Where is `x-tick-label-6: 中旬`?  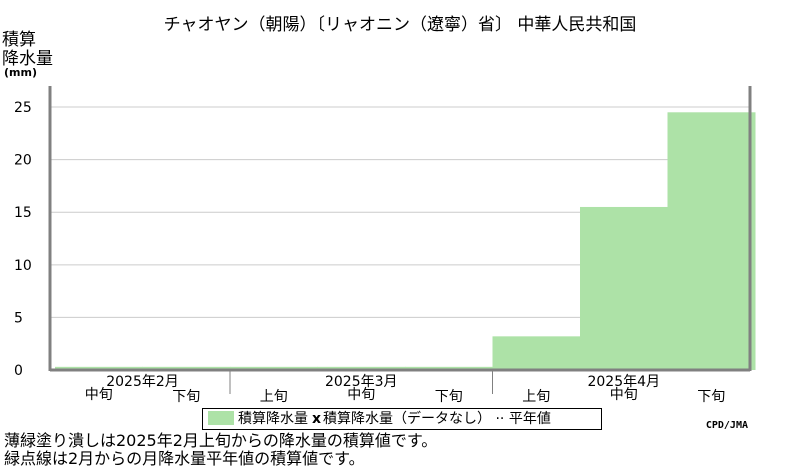
x-tick-label-6: 中旬 is located at coordinates (624, 395).